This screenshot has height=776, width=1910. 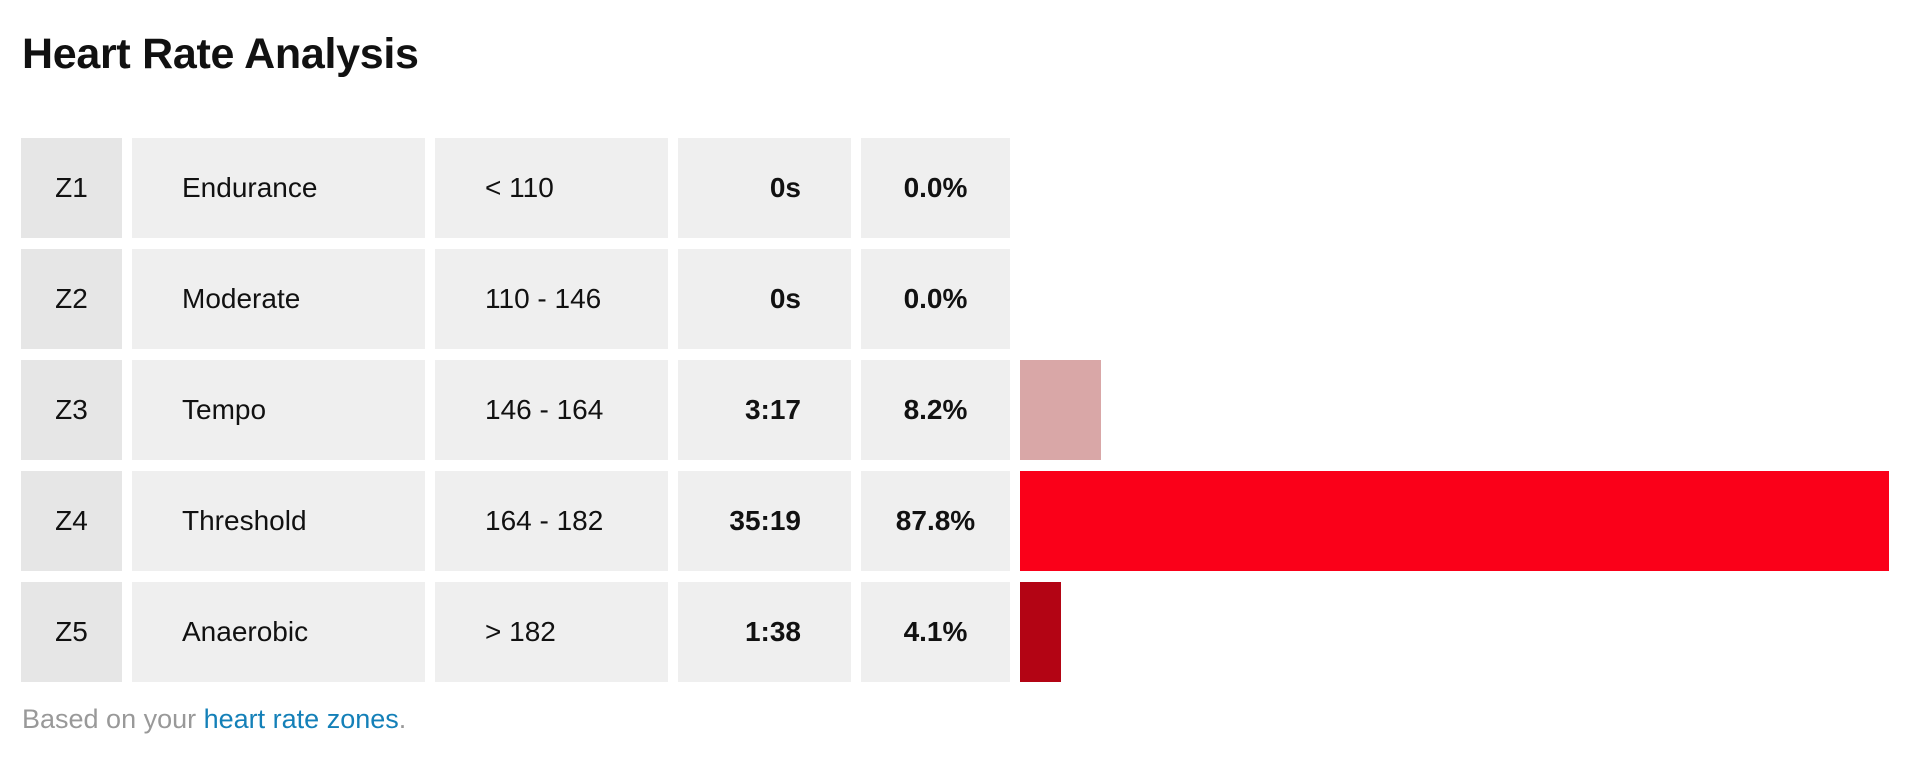 What do you see at coordinates (764, 632) in the screenshot?
I see `zone-time: 1:38` at bounding box center [764, 632].